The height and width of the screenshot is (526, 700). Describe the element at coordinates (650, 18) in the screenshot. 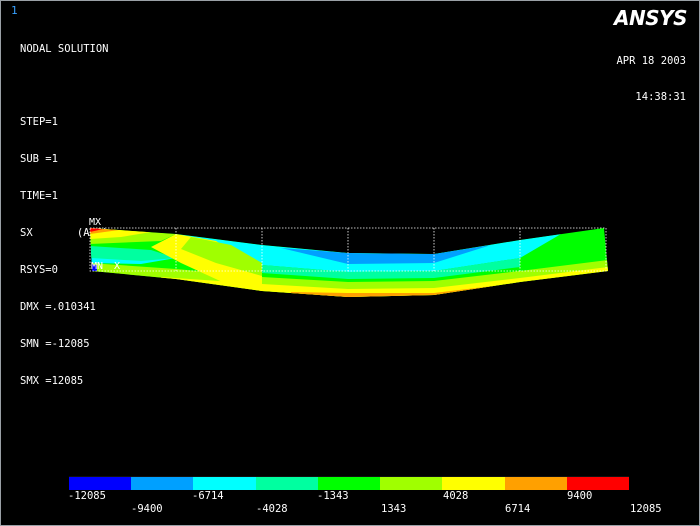

I see `ansys-logo: ANSYS` at that location.